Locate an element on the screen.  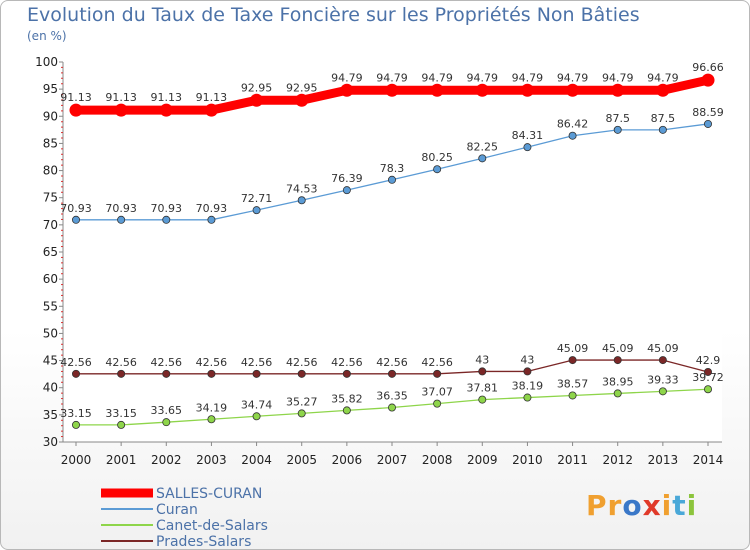
y-tick-label: 30 is located at coordinates (50, 442).